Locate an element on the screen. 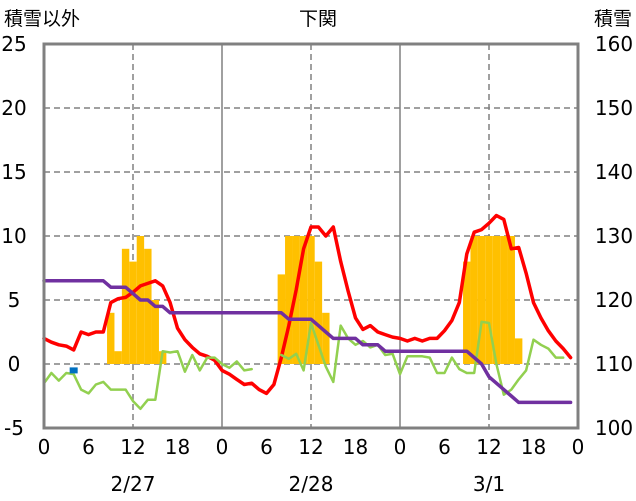 This screenshot has width=636, height=501. left-tick-label: 10 is located at coordinates (13, 236).